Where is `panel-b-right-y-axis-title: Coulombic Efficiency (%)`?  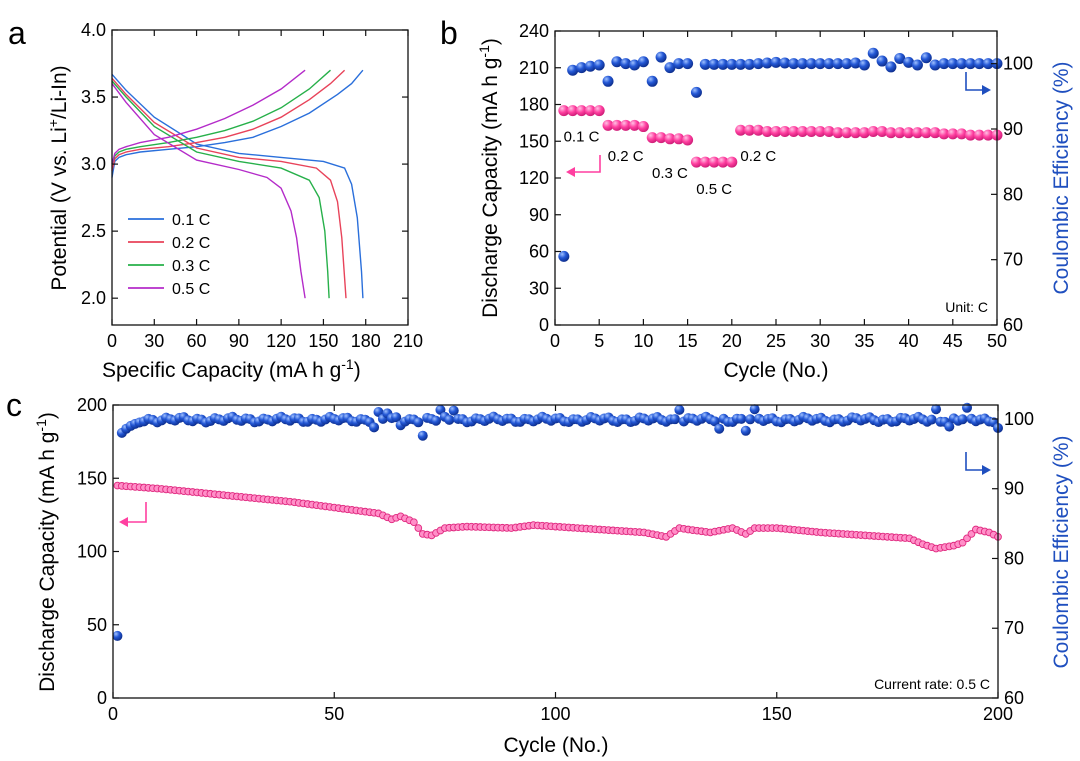
panel-b-right-y-axis-title: Coulombic Efficiency (%) is located at coordinates (1061, 177).